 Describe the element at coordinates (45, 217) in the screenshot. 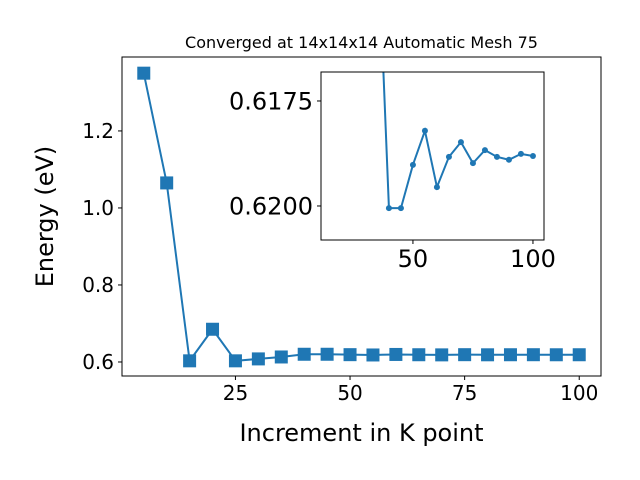

I see `y-axis-label: Energy (eV)` at that location.